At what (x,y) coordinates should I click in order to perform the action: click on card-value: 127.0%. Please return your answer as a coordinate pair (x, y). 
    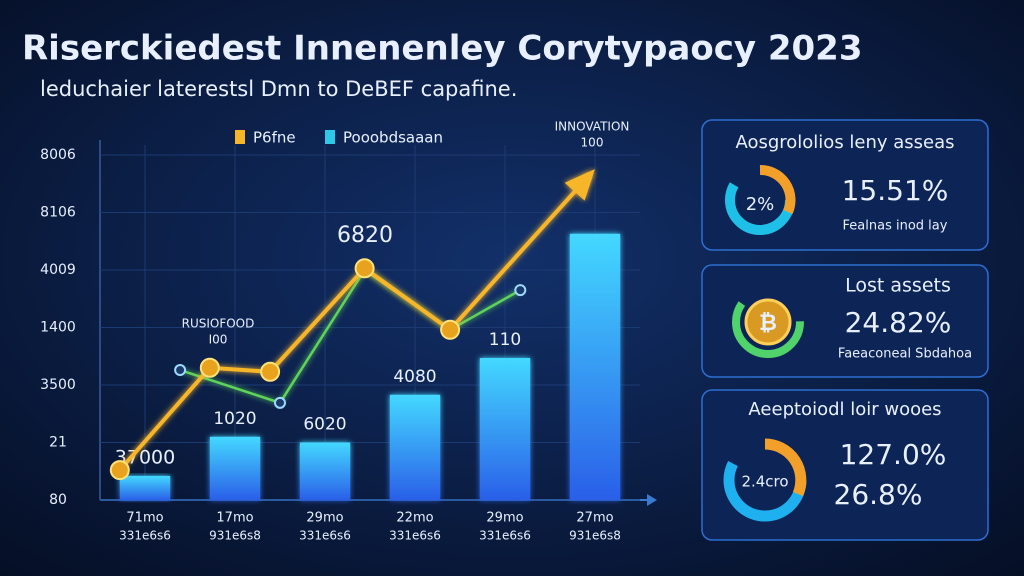
    Looking at the image, I should click on (893, 454).